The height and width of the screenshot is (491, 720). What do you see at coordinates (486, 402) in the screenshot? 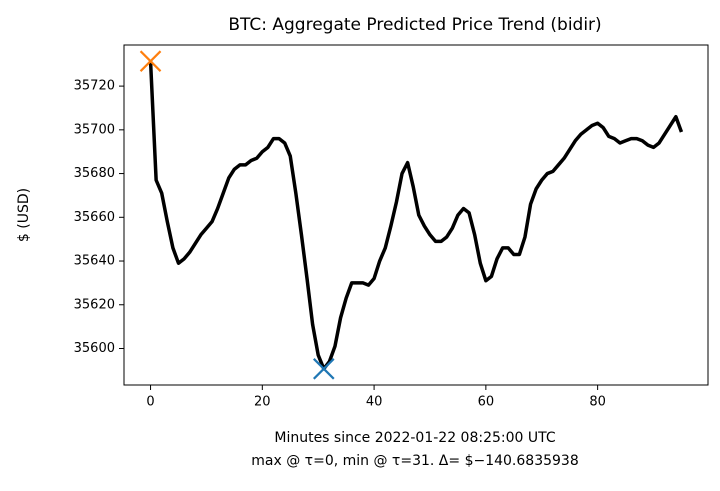
I see `x-tick-label: 60` at bounding box center [486, 402].